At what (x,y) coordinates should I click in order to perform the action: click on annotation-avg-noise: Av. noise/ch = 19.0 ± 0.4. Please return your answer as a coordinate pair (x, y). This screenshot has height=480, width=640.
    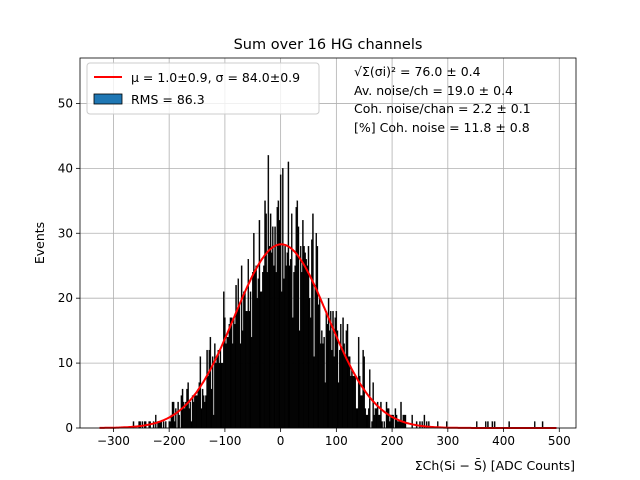
    Looking at the image, I should click on (433, 90).